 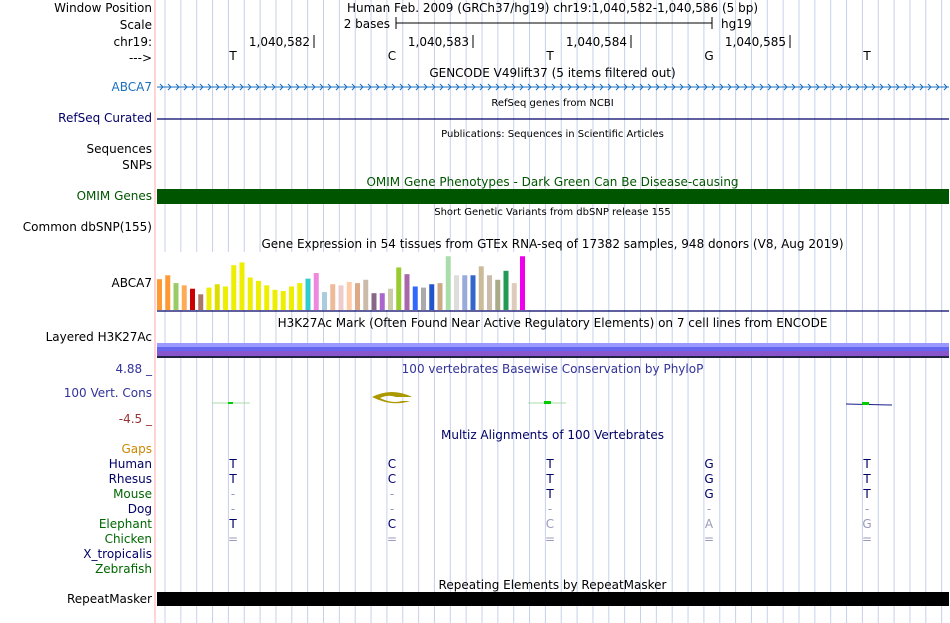 I want to click on phylop-min-label: -4.5 _, so click(x=135, y=419).